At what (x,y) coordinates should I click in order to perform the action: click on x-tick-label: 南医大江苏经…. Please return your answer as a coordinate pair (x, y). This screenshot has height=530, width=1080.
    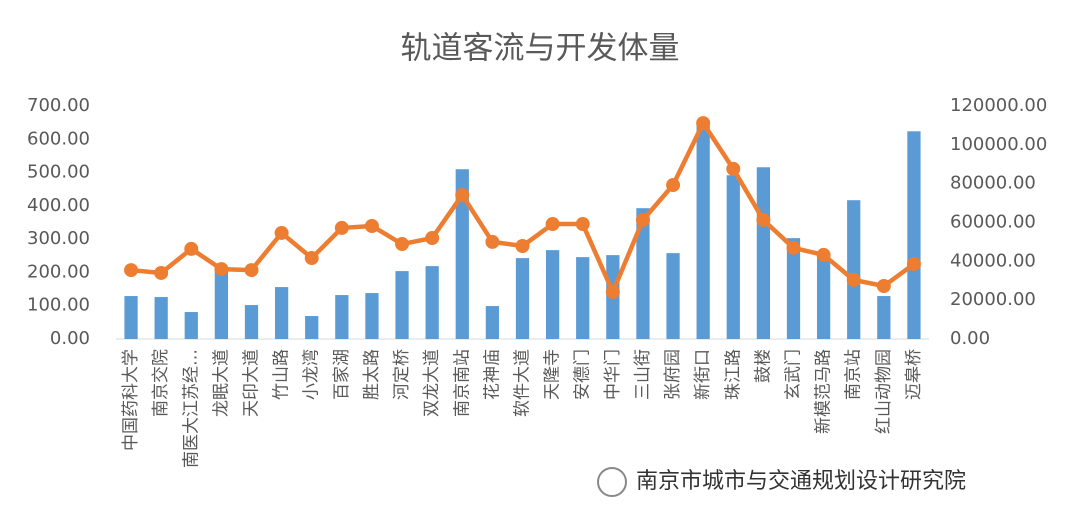
    Looking at the image, I should click on (191, 408).